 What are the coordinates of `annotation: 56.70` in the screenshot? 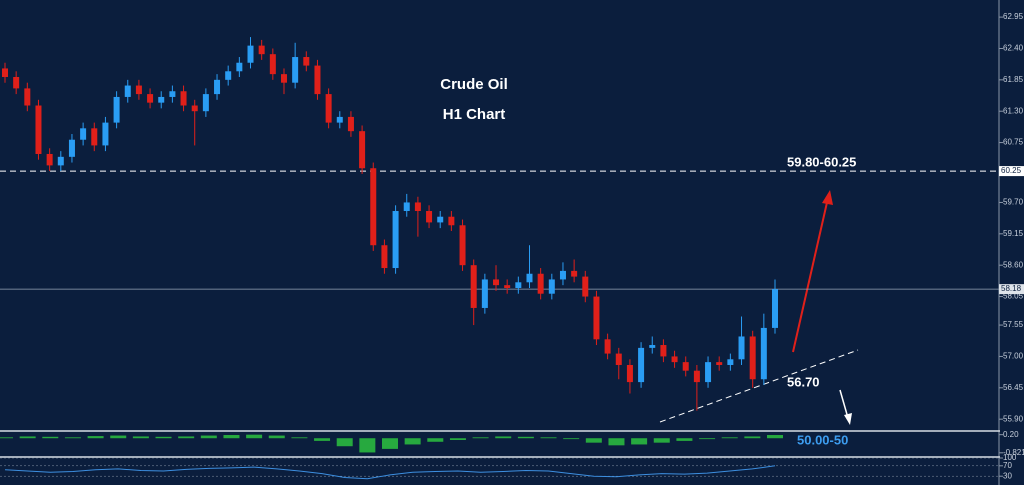 It's located at (803, 381).